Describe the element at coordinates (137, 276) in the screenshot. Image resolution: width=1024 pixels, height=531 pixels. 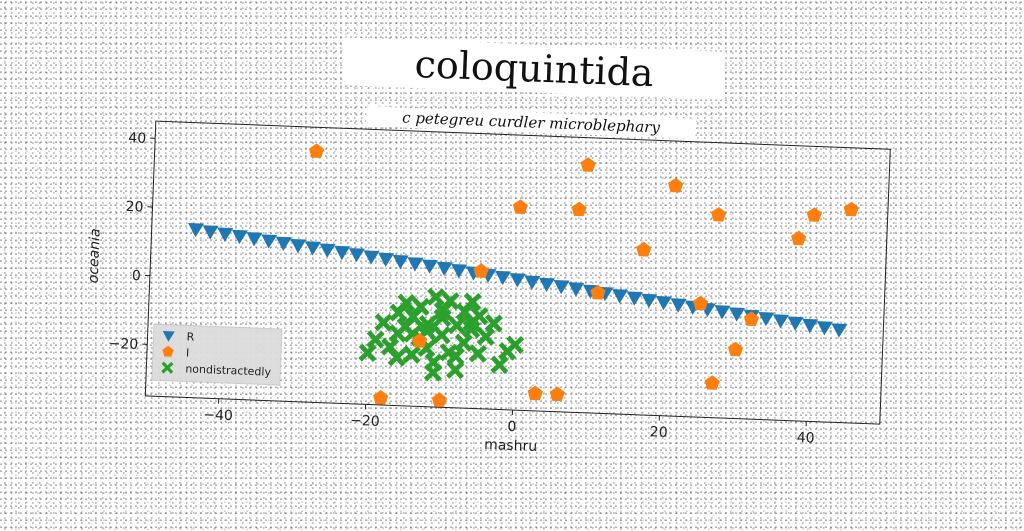
I see `y-tick-label: 0` at that location.